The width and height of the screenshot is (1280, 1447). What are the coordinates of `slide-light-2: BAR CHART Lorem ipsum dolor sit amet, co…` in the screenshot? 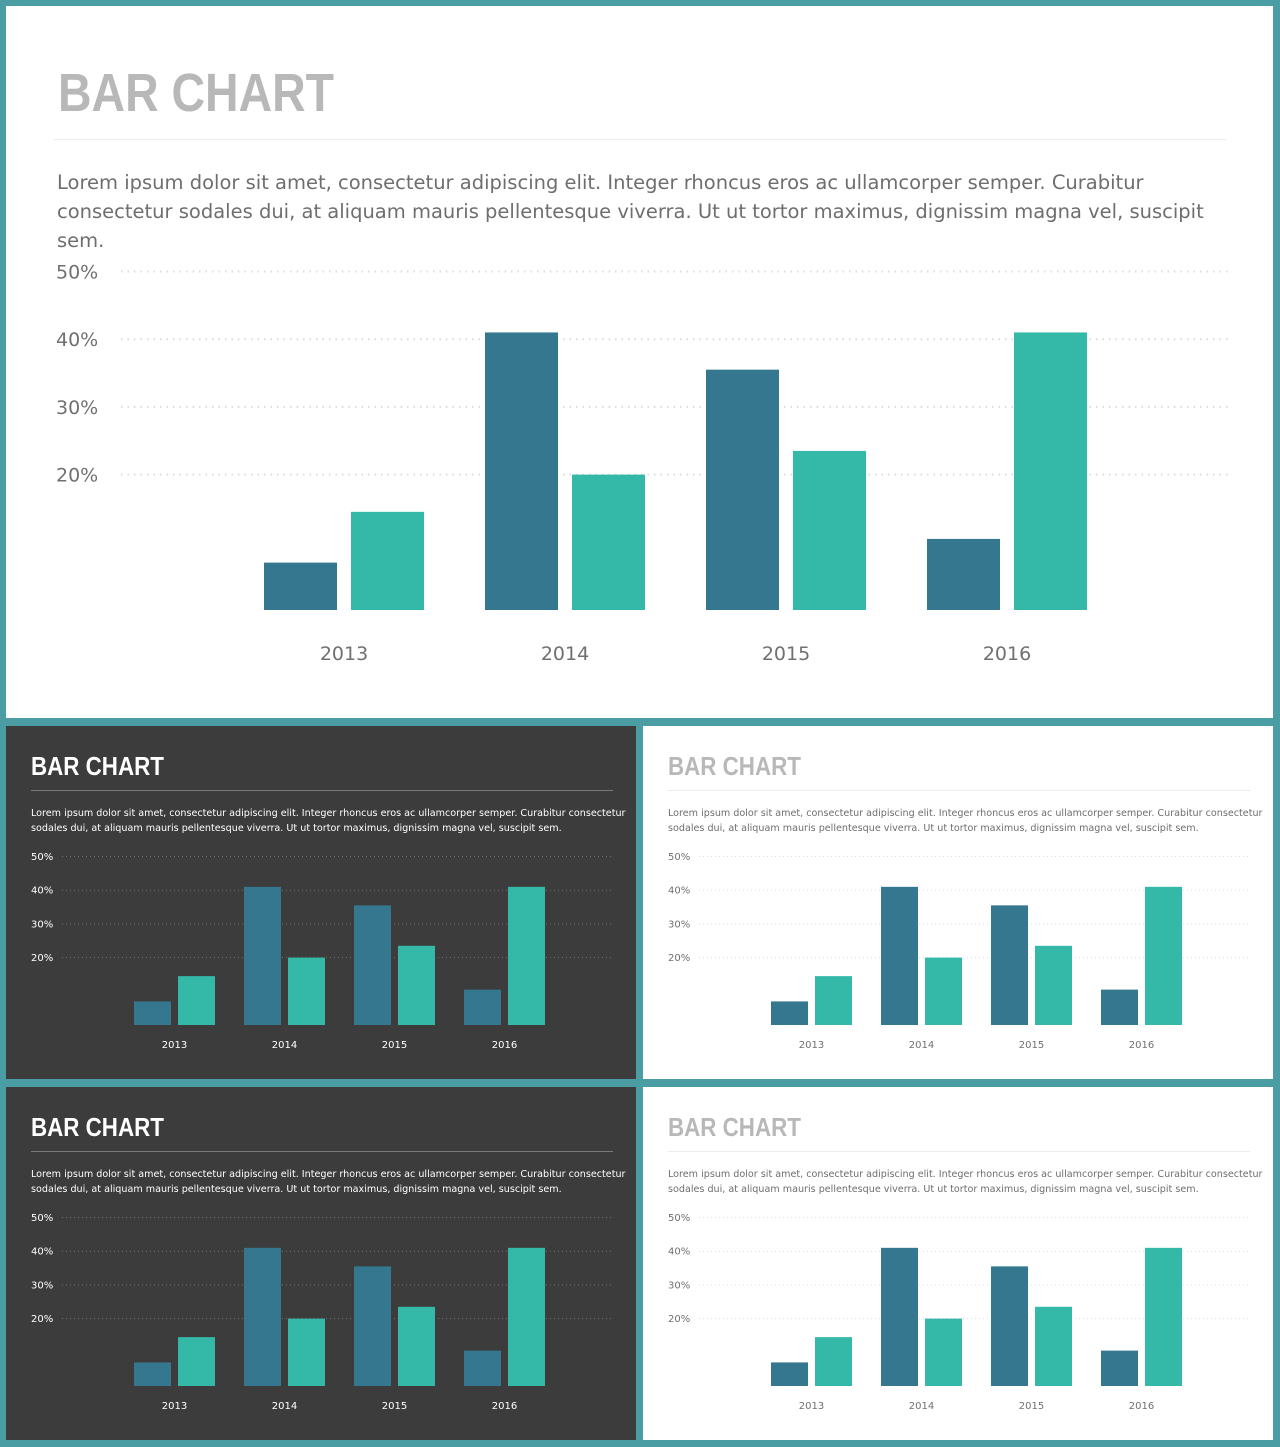 It's located at (958, 1263).